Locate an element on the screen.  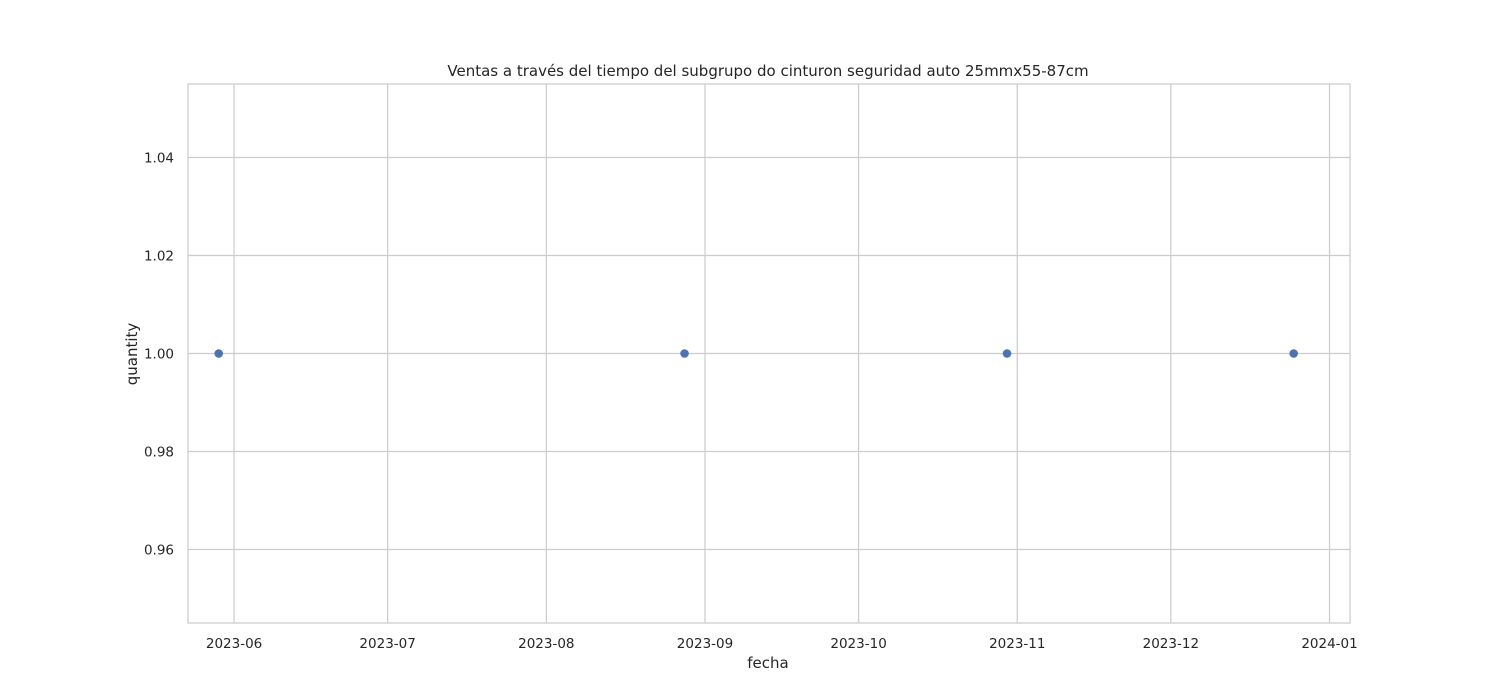
y-tick-label: 1.02 is located at coordinates (159, 257).